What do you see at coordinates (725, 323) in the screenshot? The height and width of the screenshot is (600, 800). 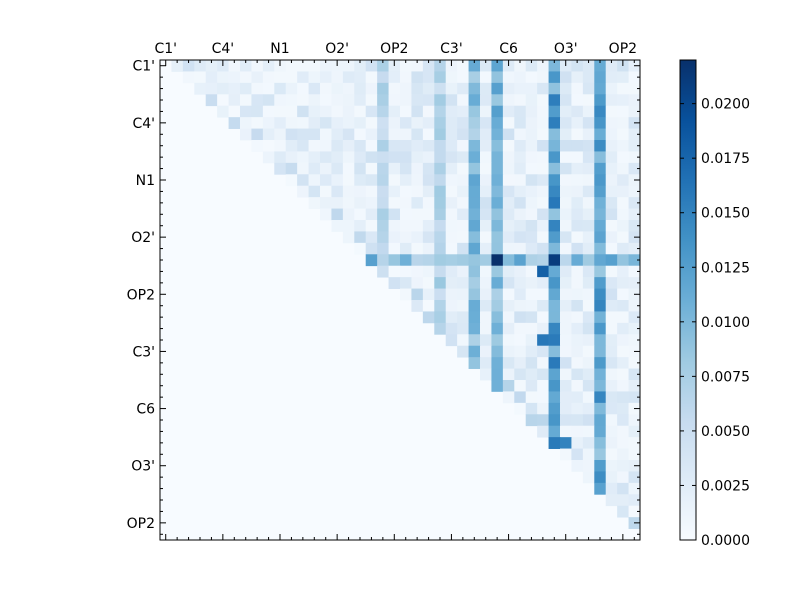 I see `colorbar-tick-label: 0.0100` at bounding box center [725, 323].